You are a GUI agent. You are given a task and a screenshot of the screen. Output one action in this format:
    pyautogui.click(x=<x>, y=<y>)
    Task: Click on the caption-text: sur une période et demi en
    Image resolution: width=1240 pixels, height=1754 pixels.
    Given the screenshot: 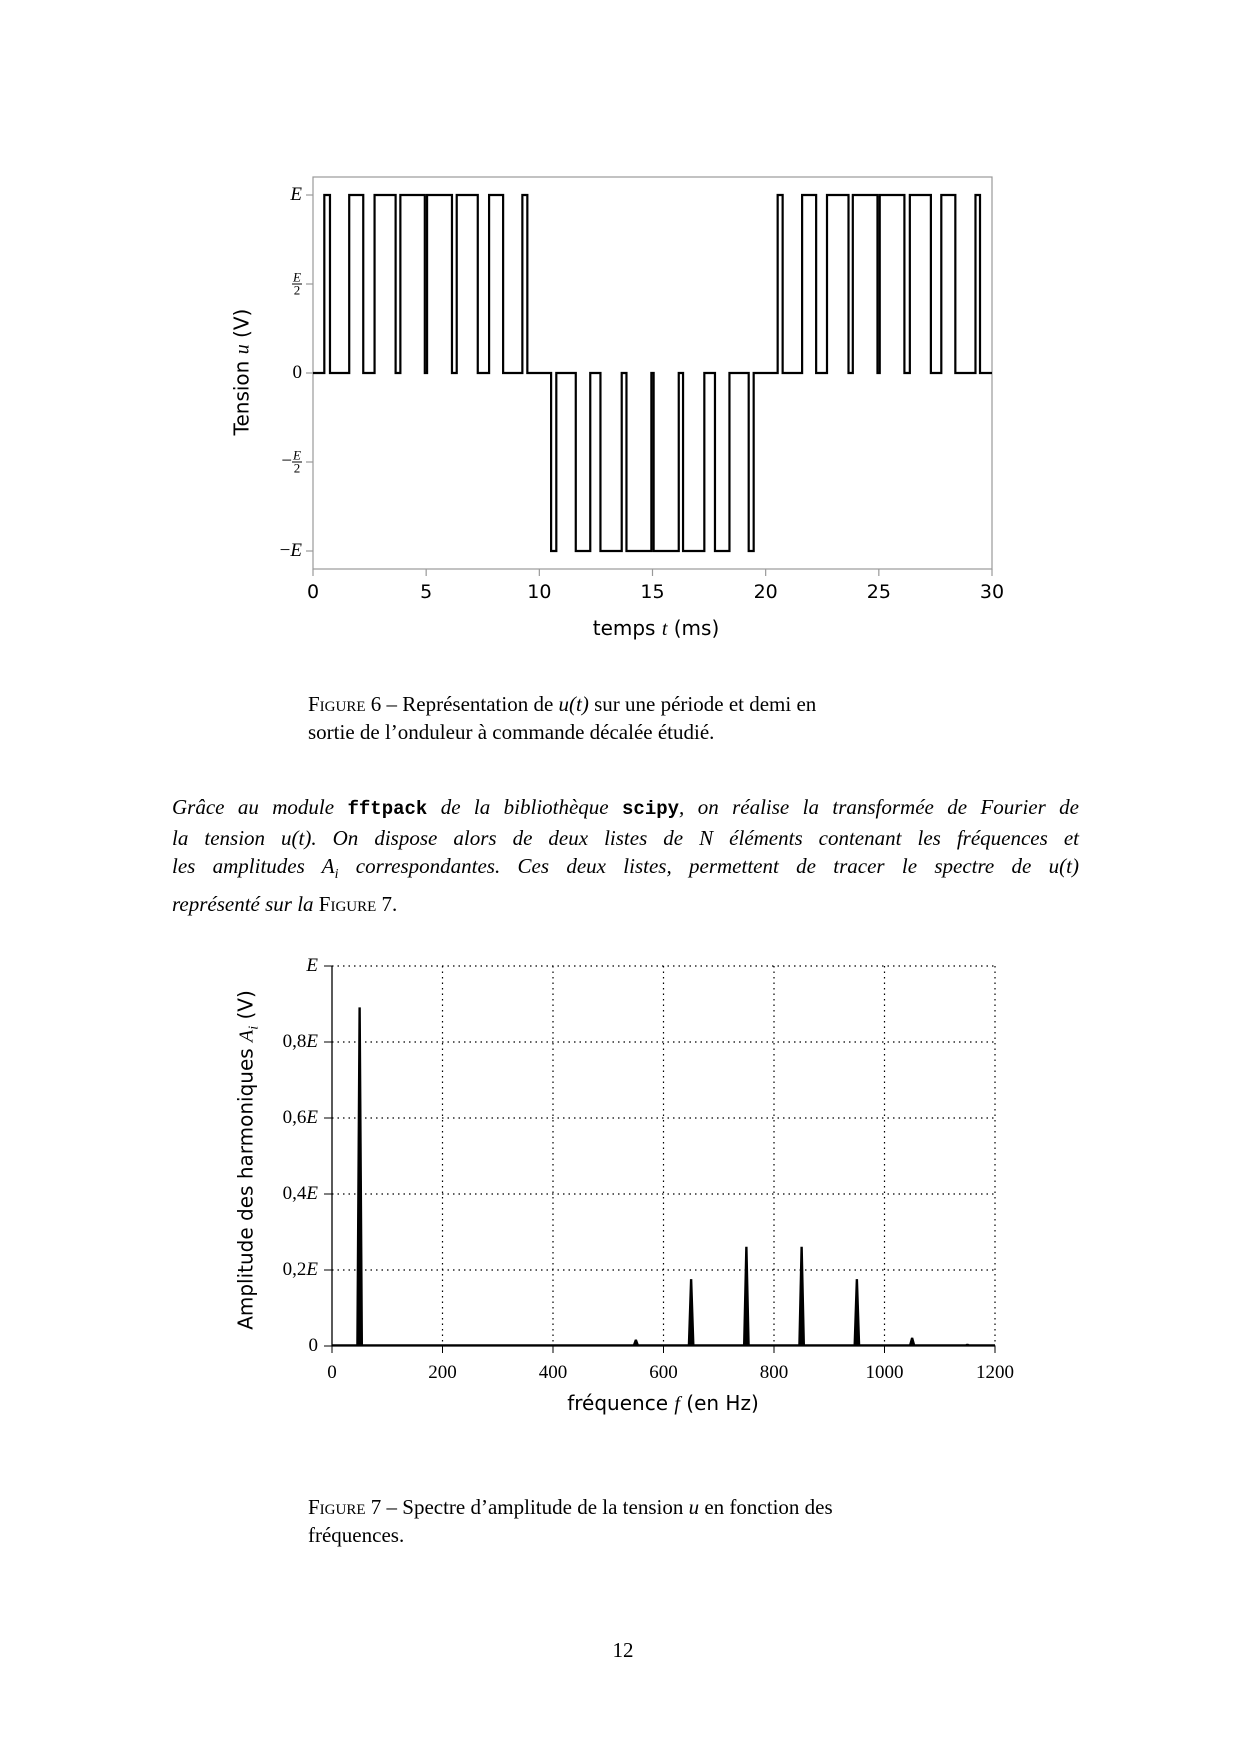 What is the action you would take?
    pyautogui.click(x=702, y=704)
    